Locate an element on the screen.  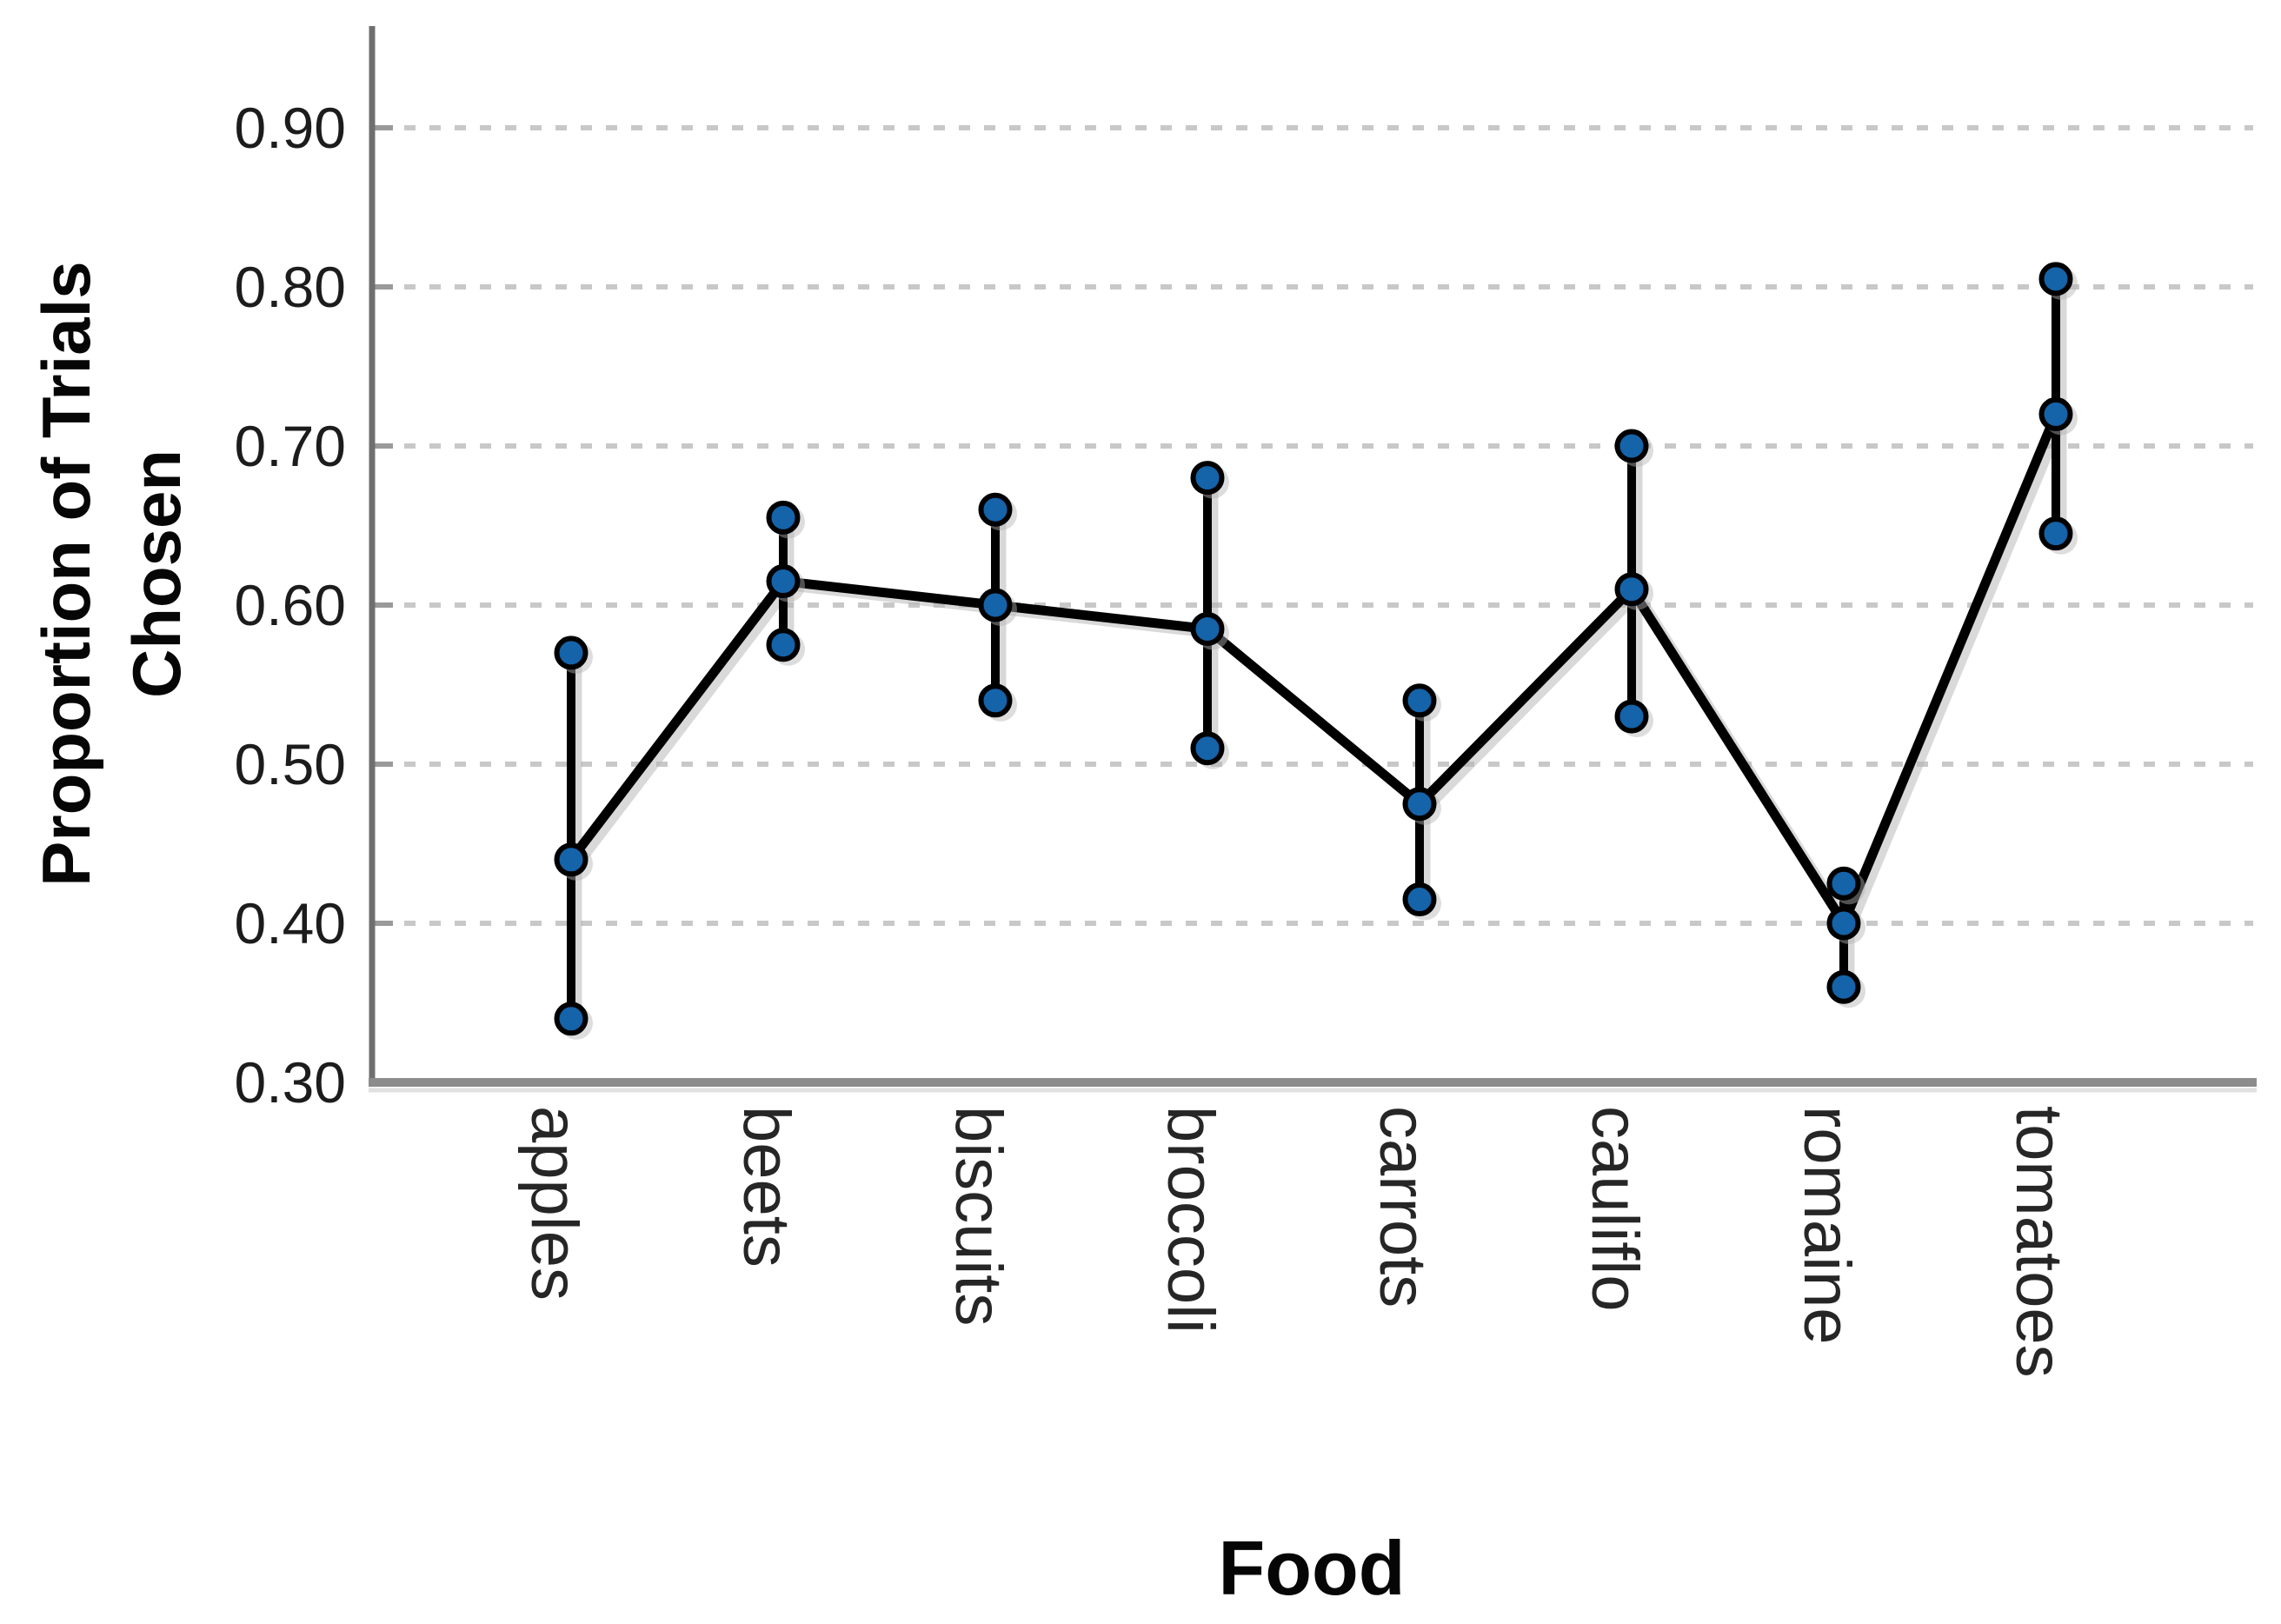
x-category-label: broccoli is located at coordinates (1190, 1220).